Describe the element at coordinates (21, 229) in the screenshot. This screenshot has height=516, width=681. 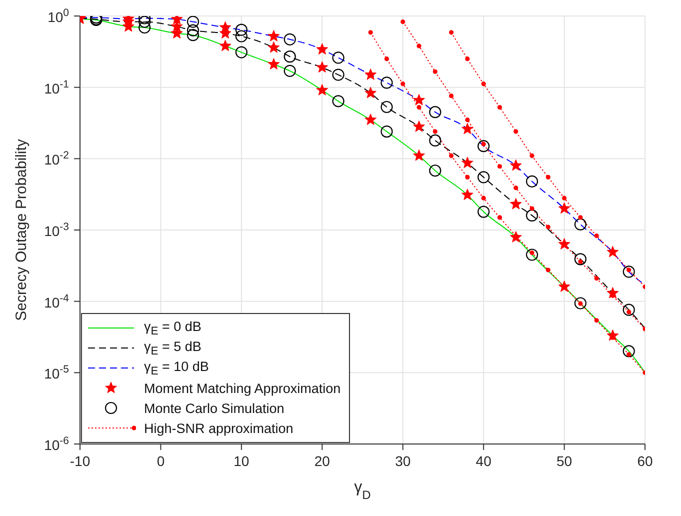
I see `y-axis-title: Secrecy Outage Probability` at that location.